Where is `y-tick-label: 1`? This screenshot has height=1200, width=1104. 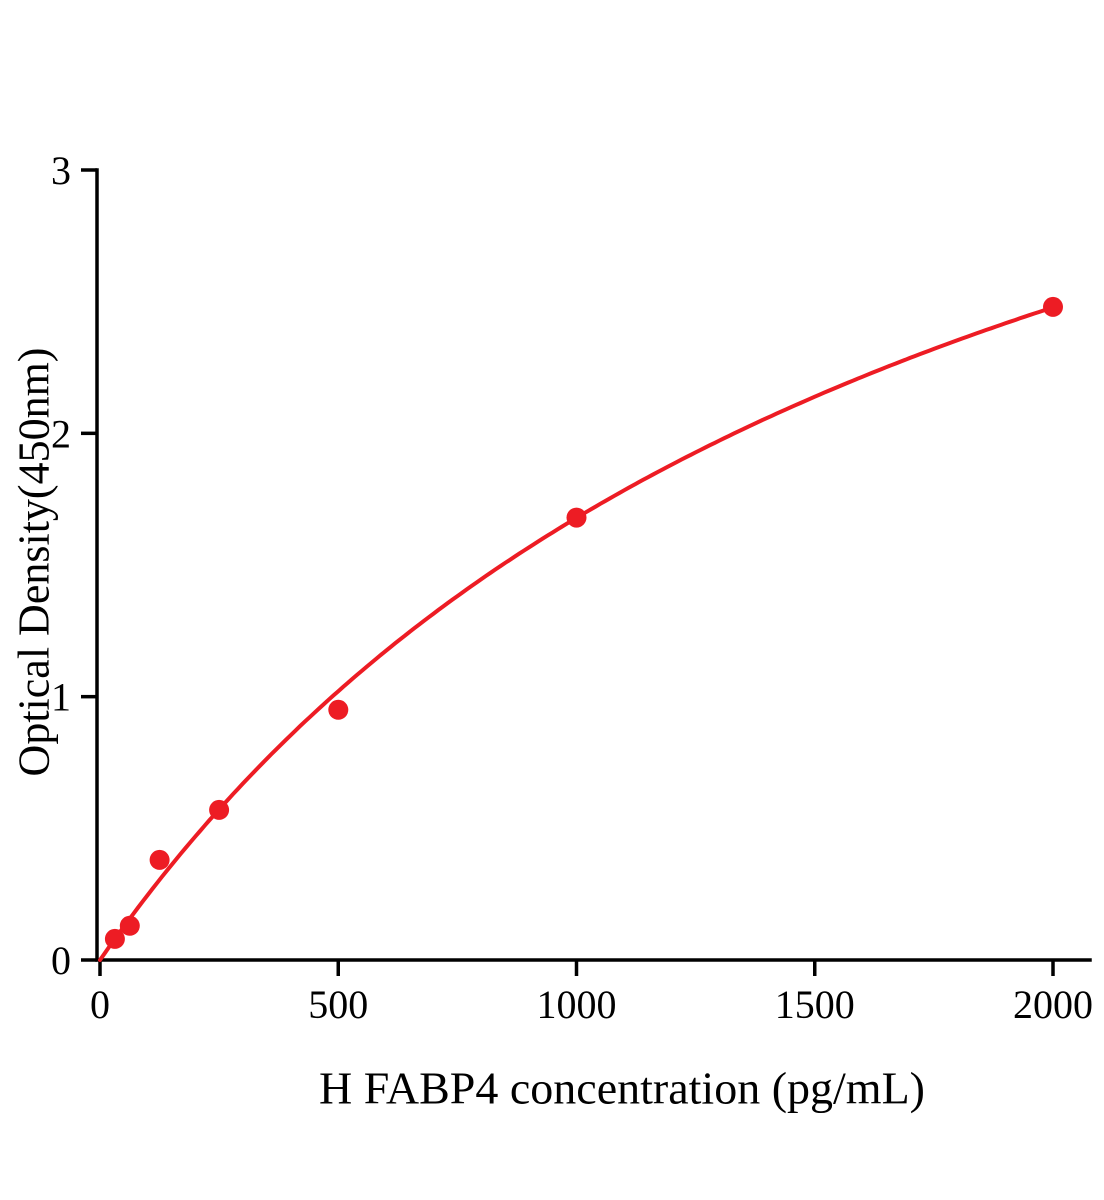 y-tick-label: 1 is located at coordinates (61, 697).